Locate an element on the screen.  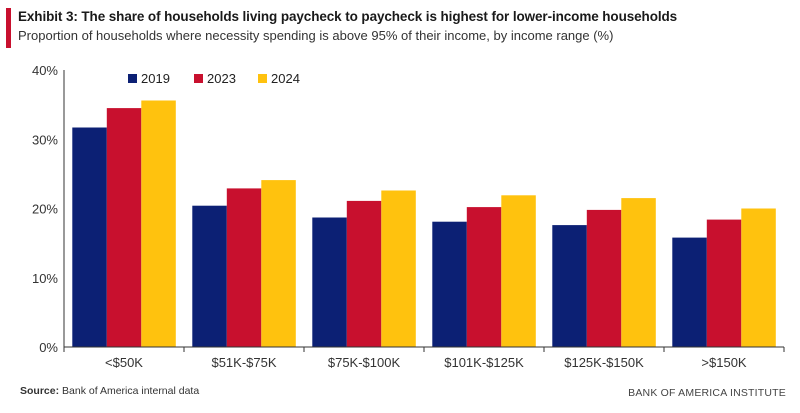
legend-label-2019: 2019 is located at coordinates (155, 78).